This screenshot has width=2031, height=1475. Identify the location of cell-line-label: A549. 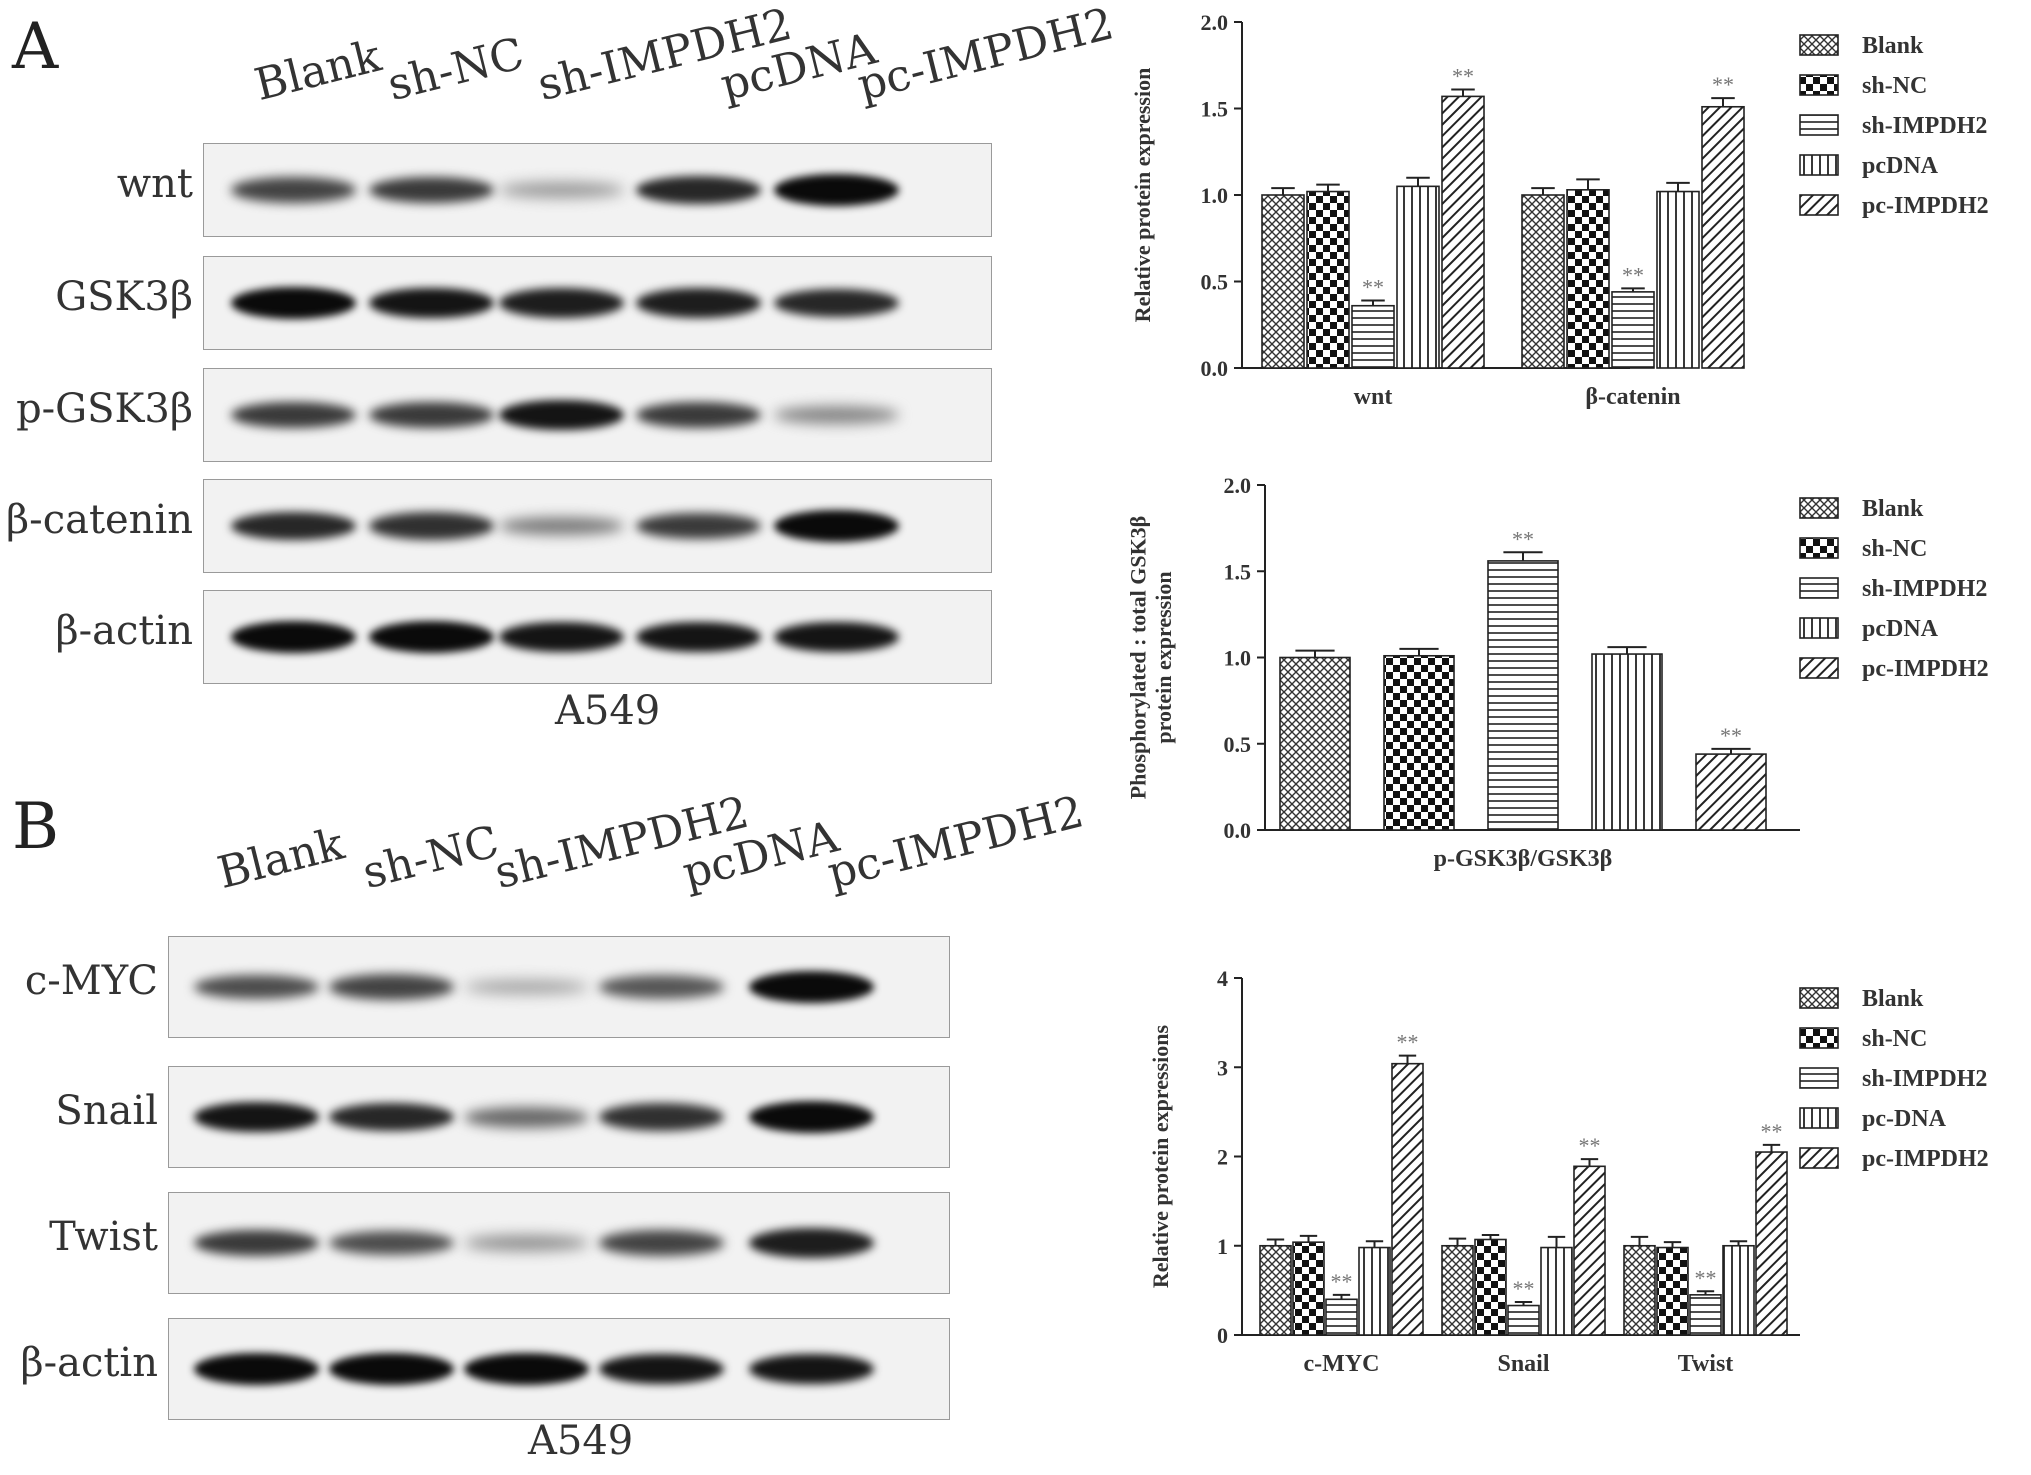
(581, 1441).